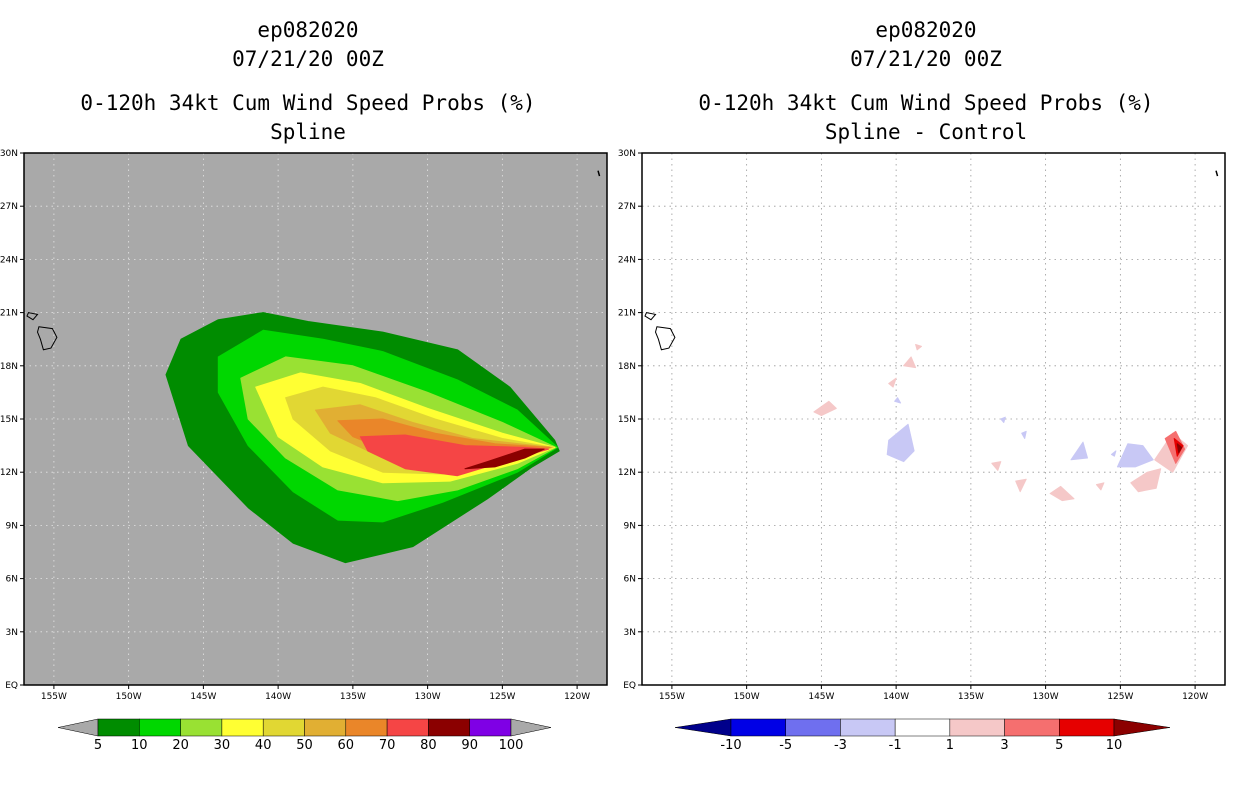  Describe the element at coordinates (308, 30) in the screenshot. I see `left-storm-id: ep082020` at that location.